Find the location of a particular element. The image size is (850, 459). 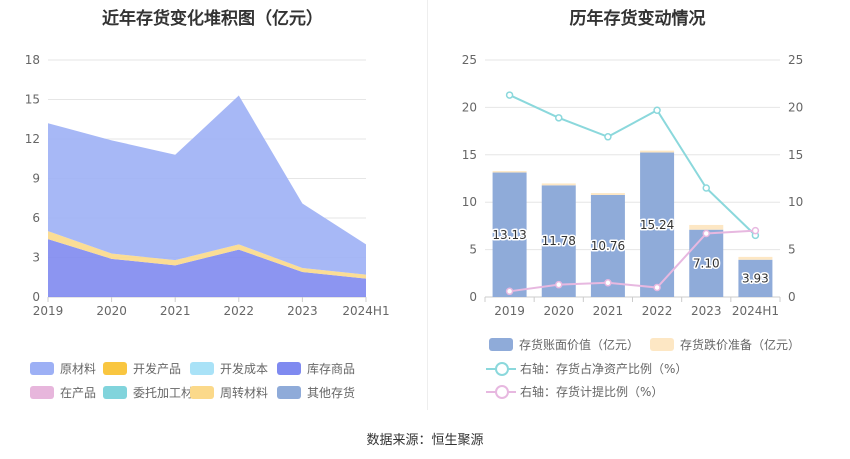

y-tick-label: 12 is located at coordinates (32, 139).